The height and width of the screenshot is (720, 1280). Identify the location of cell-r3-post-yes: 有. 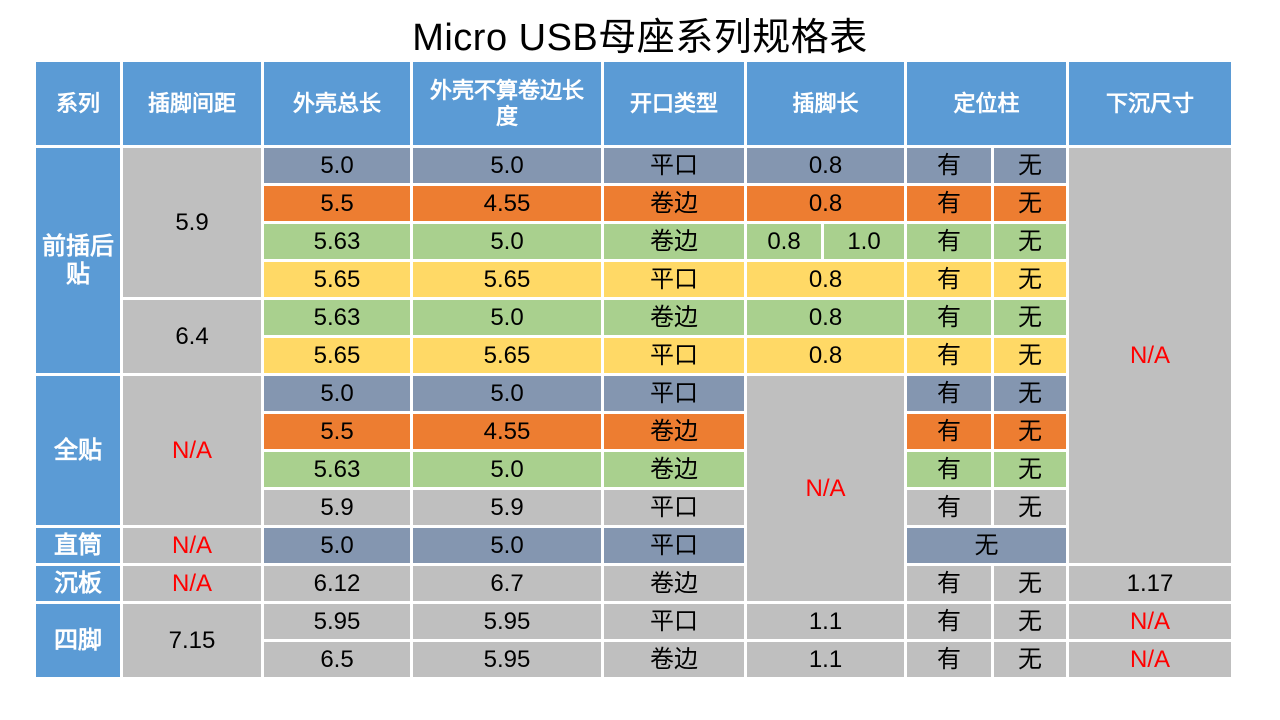
(949, 241).